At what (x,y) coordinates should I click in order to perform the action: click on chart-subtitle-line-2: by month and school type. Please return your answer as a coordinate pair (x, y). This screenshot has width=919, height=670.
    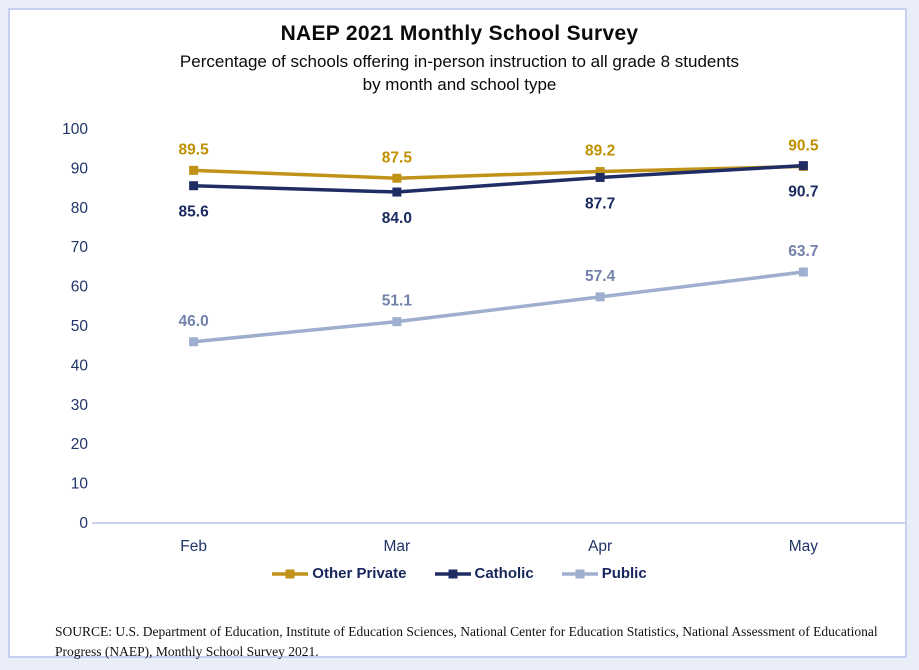
    Looking at the image, I should click on (459, 84).